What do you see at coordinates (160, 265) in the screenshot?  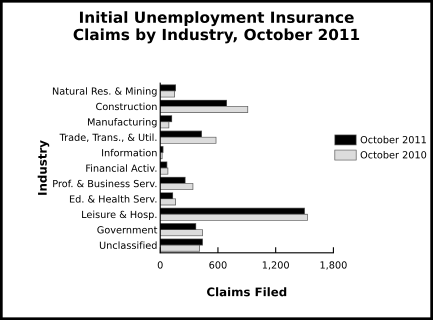 I see `x-tick-label: 0` at bounding box center [160, 265].